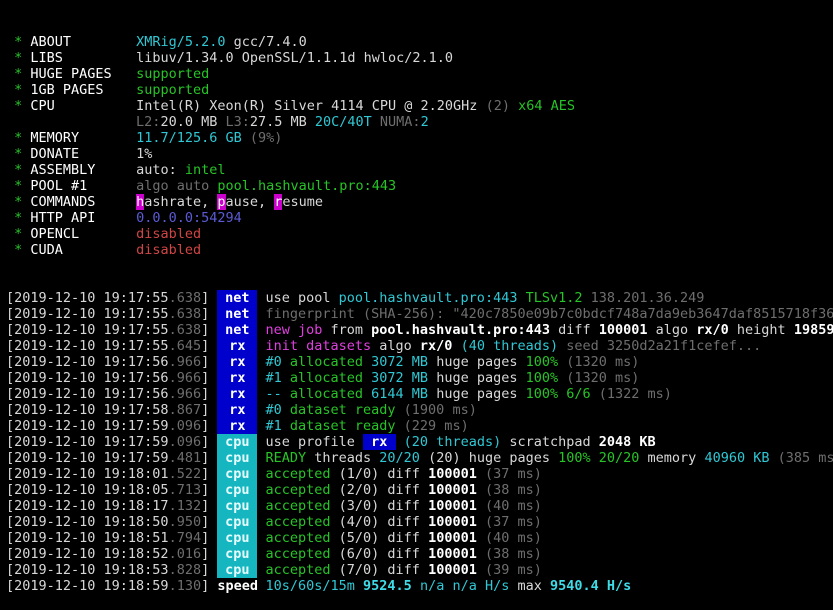 This screenshot has width=833, height=610. Describe the element at coordinates (87, 474) in the screenshot. I see `log-timestamp: [2019-12-10 19:18:01` at that location.